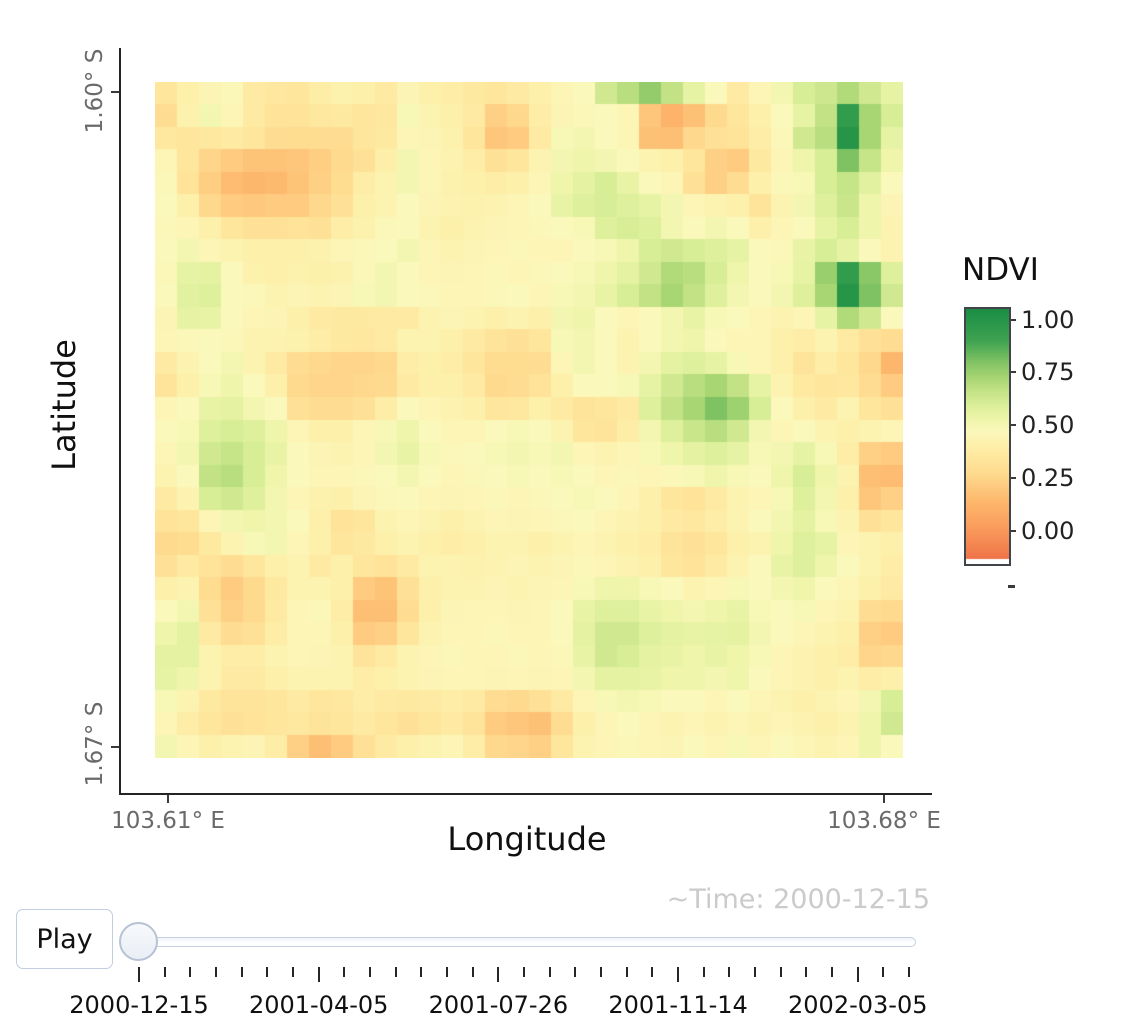  Describe the element at coordinates (498, 1005) in the screenshot. I see `slider-tick-label: 2001-07-26` at that location.